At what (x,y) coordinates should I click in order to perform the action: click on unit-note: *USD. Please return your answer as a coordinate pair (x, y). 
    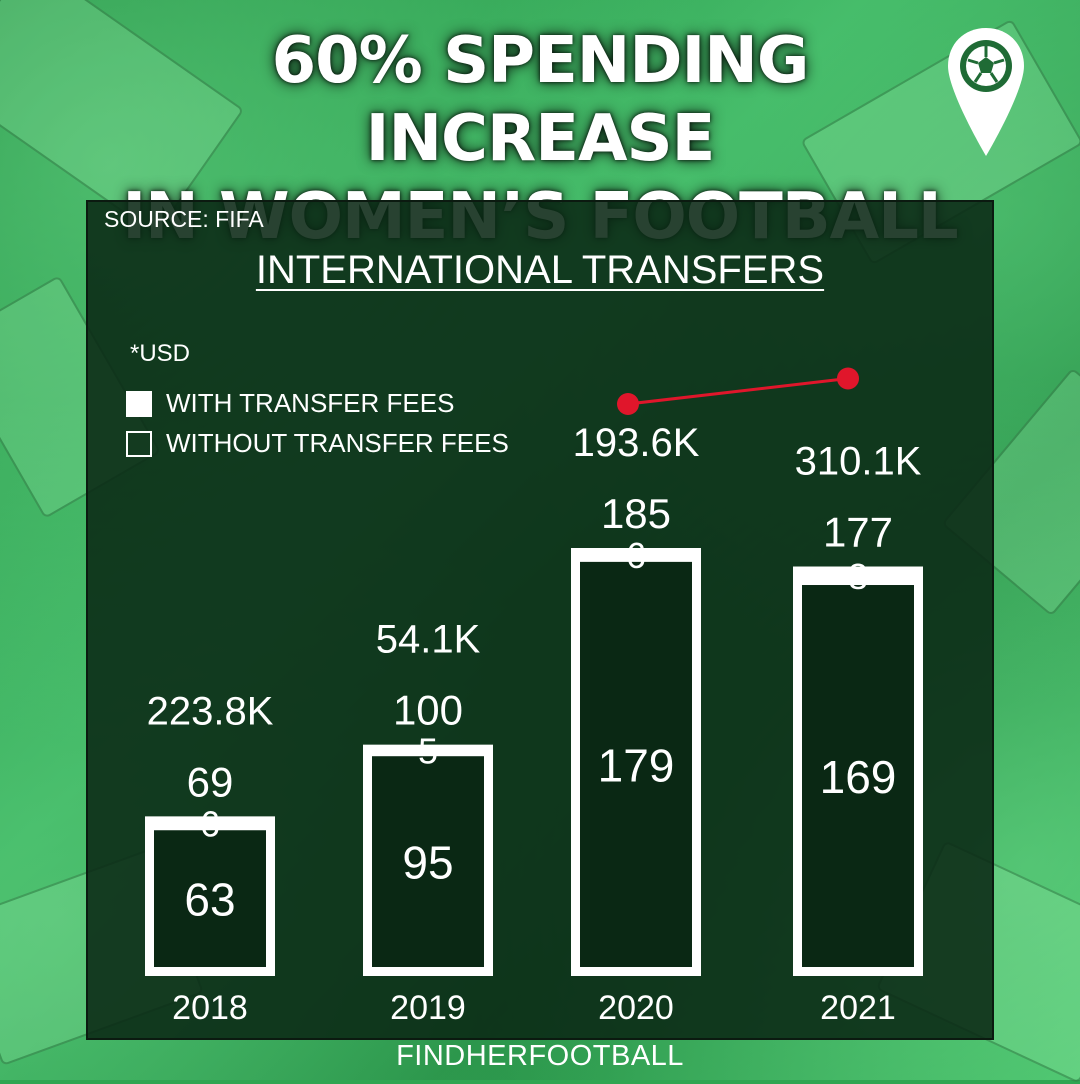
    Looking at the image, I should click on (160, 353).